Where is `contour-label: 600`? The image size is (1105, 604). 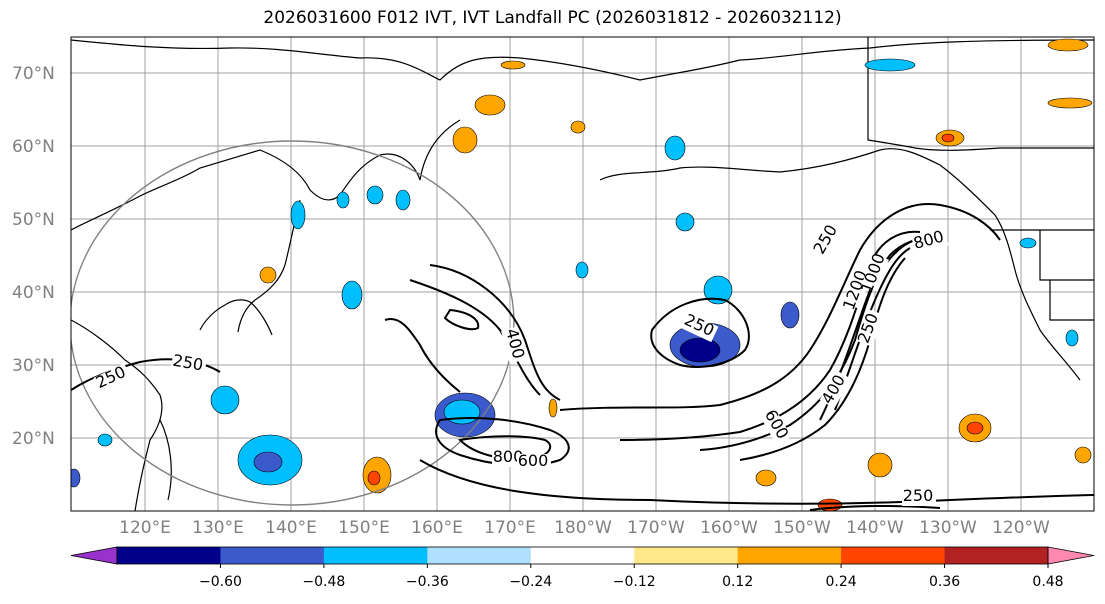 contour-label: 600 is located at coordinates (533, 460).